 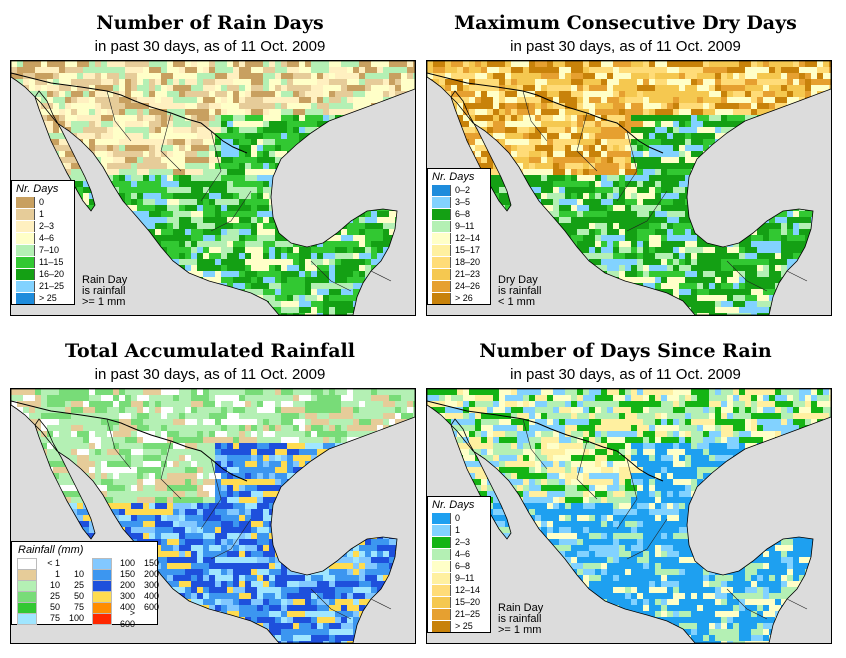 I want to click on legend-label: 21–25, so click(x=468, y=614).